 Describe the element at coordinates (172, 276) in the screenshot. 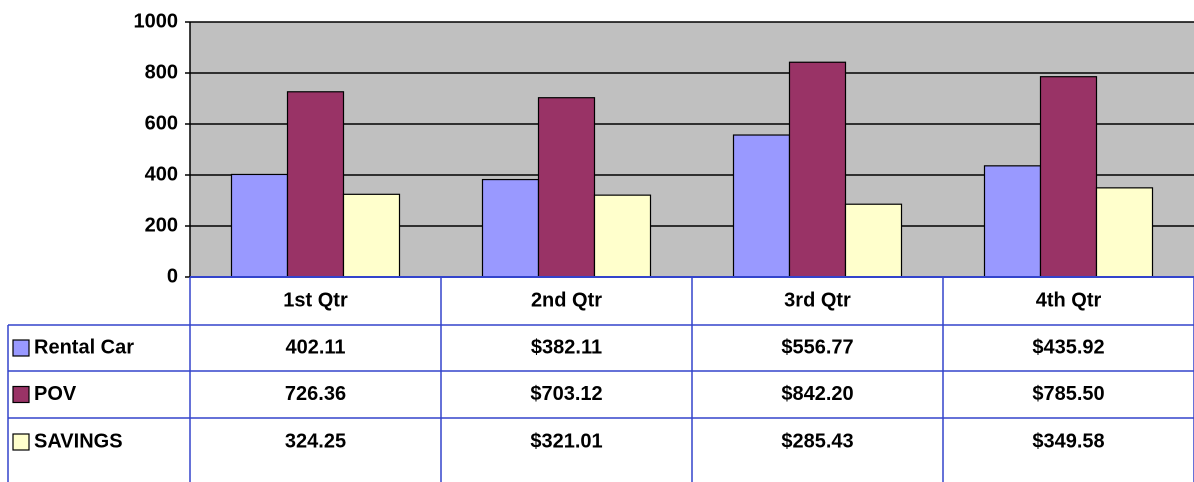

I see `y-tick-label: 0` at that location.